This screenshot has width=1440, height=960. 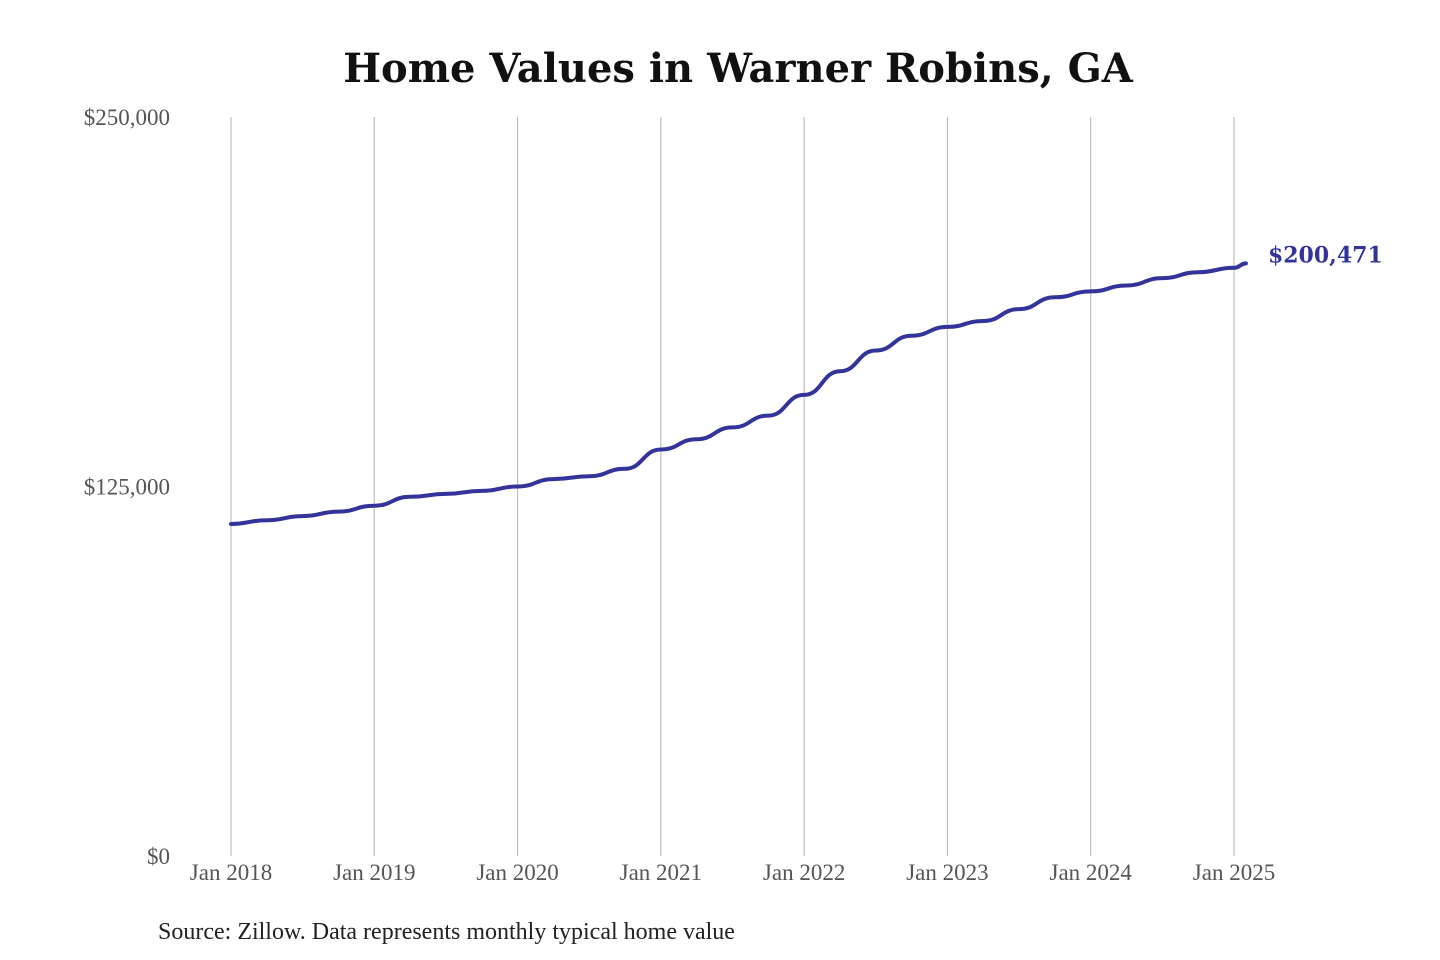 What do you see at coordinates (127, 117) in the screenshot?
I see `y-tick-label: $250,000` at bounding box center [127, 117].